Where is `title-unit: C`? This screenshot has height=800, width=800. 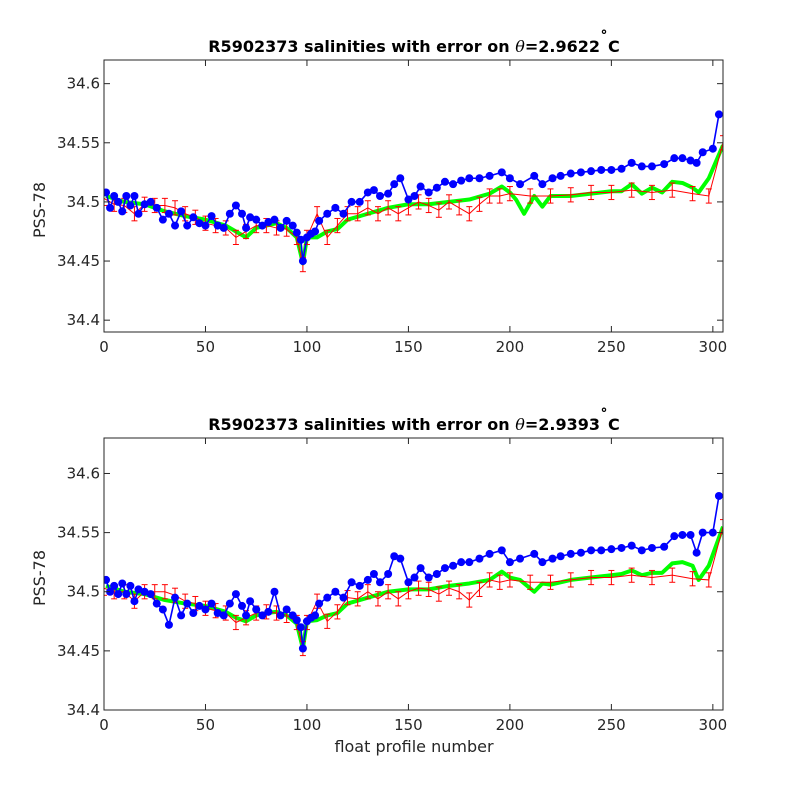 title-unit: C is located at coordinates (614, 46).